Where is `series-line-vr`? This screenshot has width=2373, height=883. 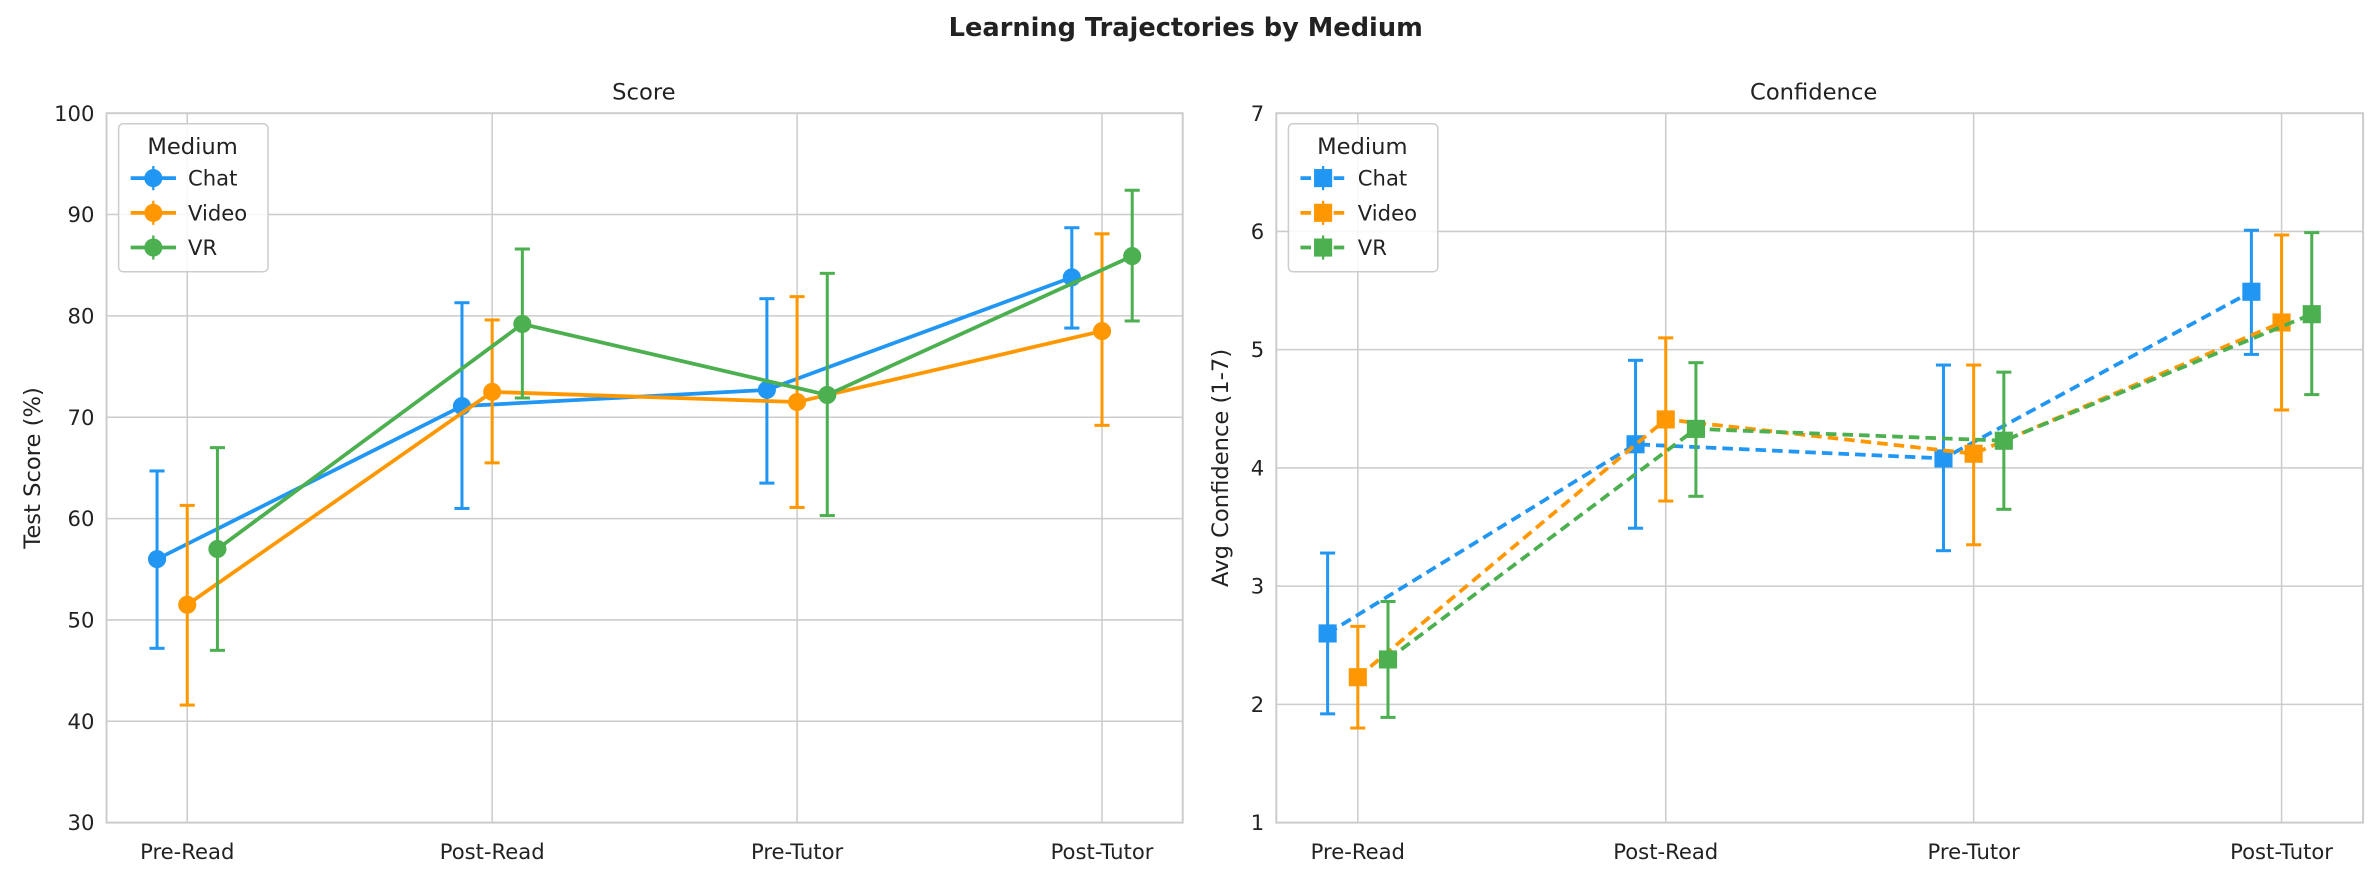 series-line-vr is located at coordinates (674, 402).